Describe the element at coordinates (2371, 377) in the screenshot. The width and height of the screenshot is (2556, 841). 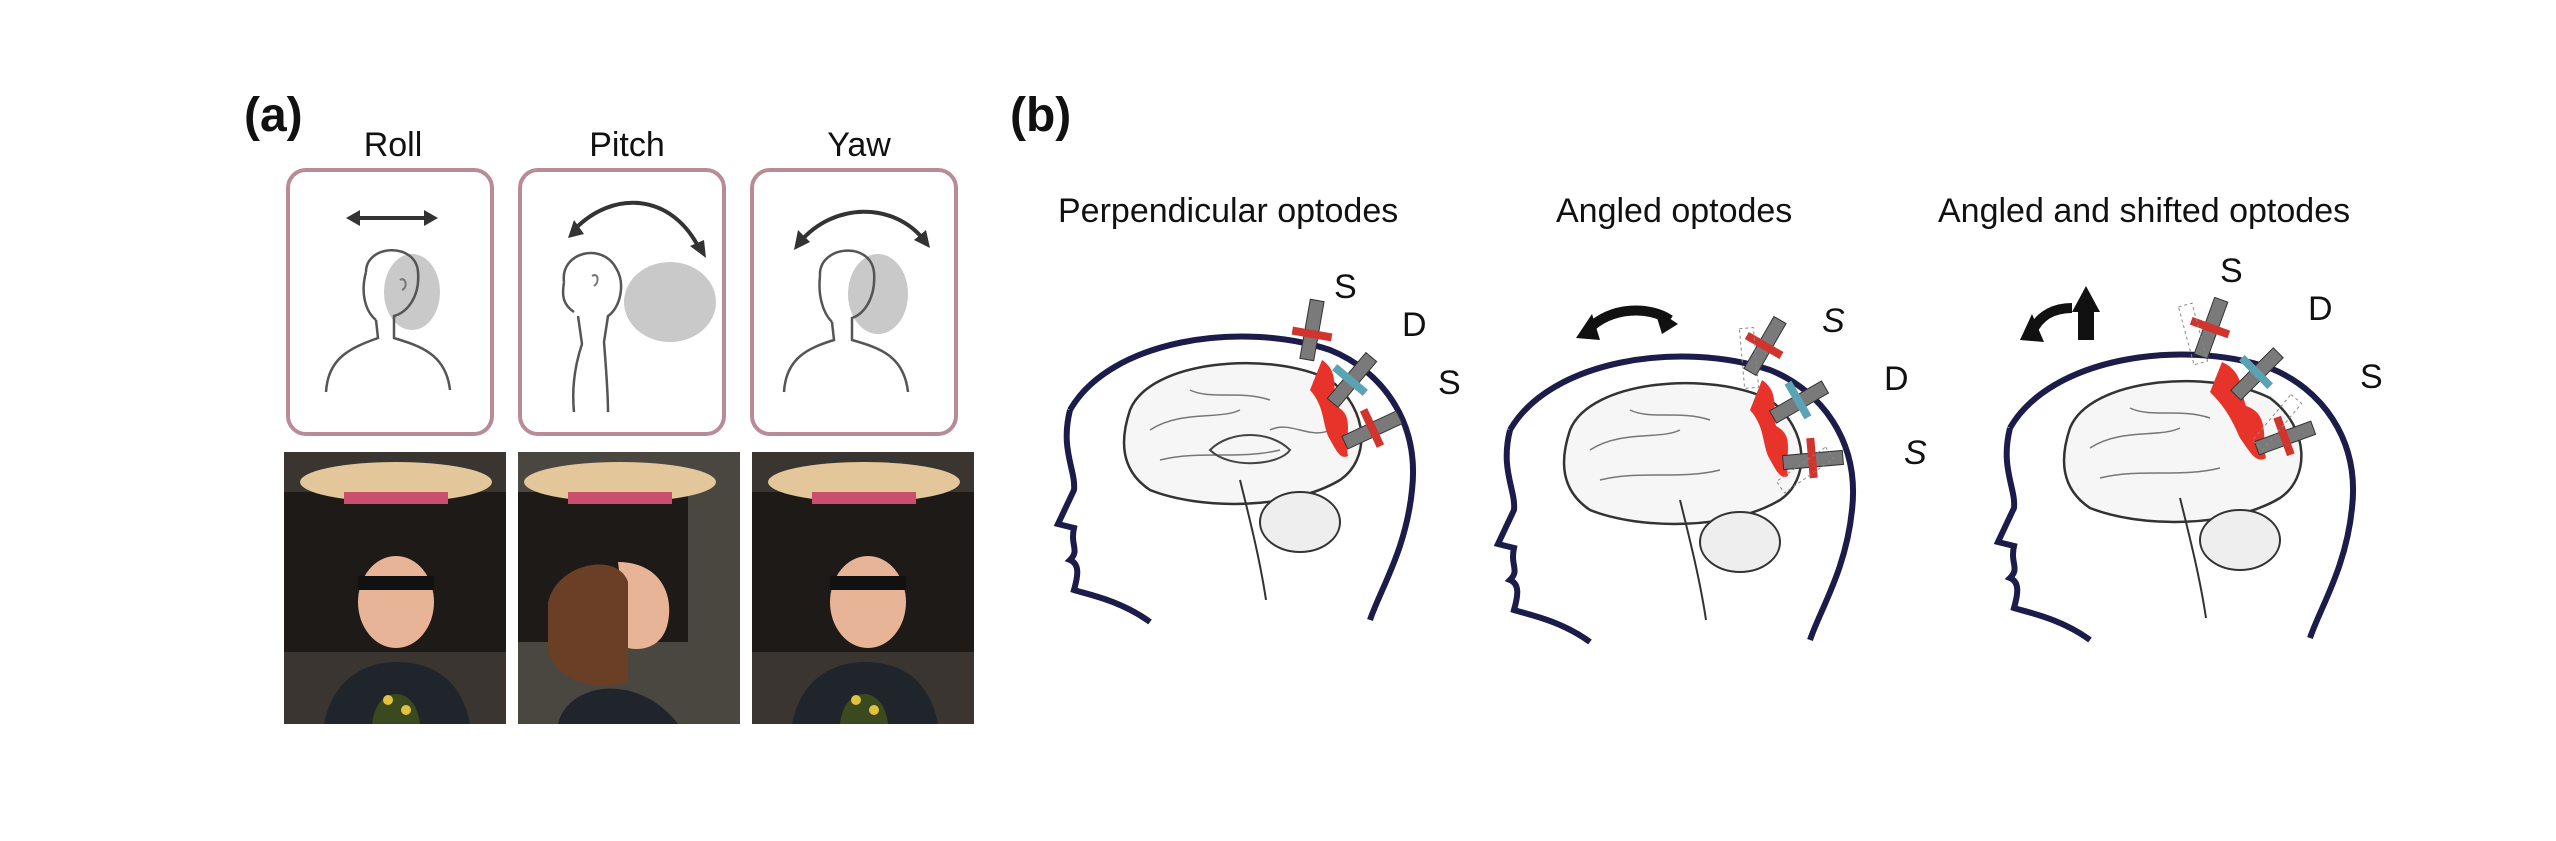
I see `shifted-label-s2: S` at that location.